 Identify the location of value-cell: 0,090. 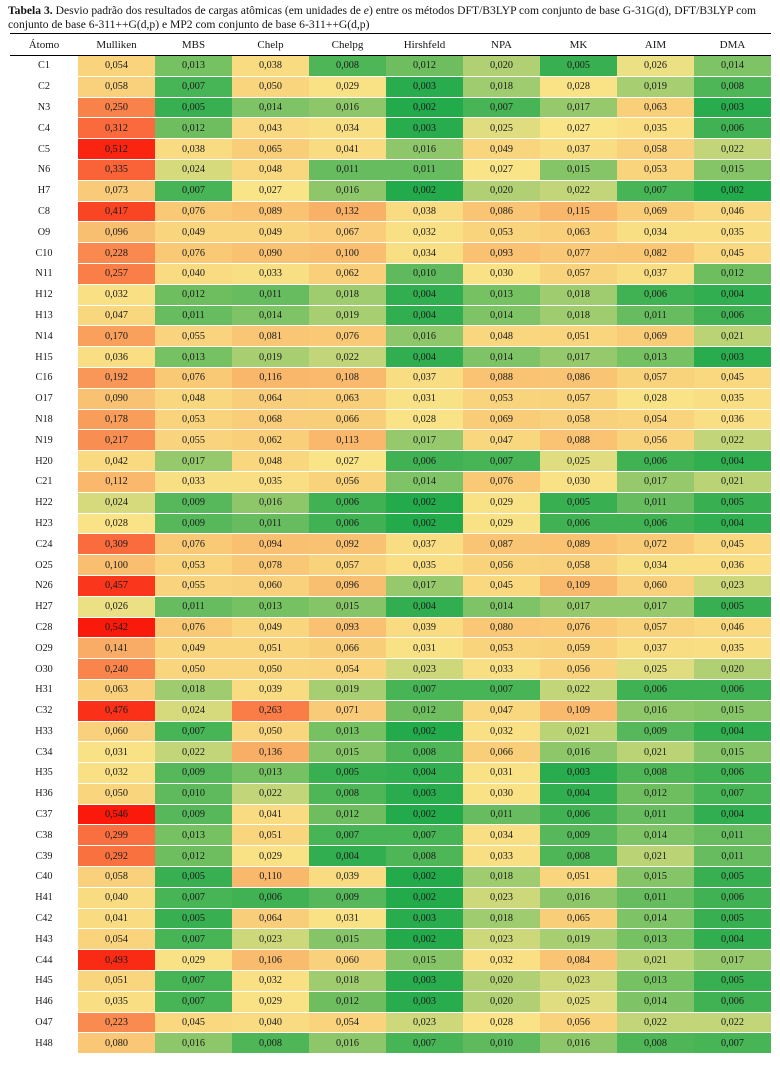
(270, 253).